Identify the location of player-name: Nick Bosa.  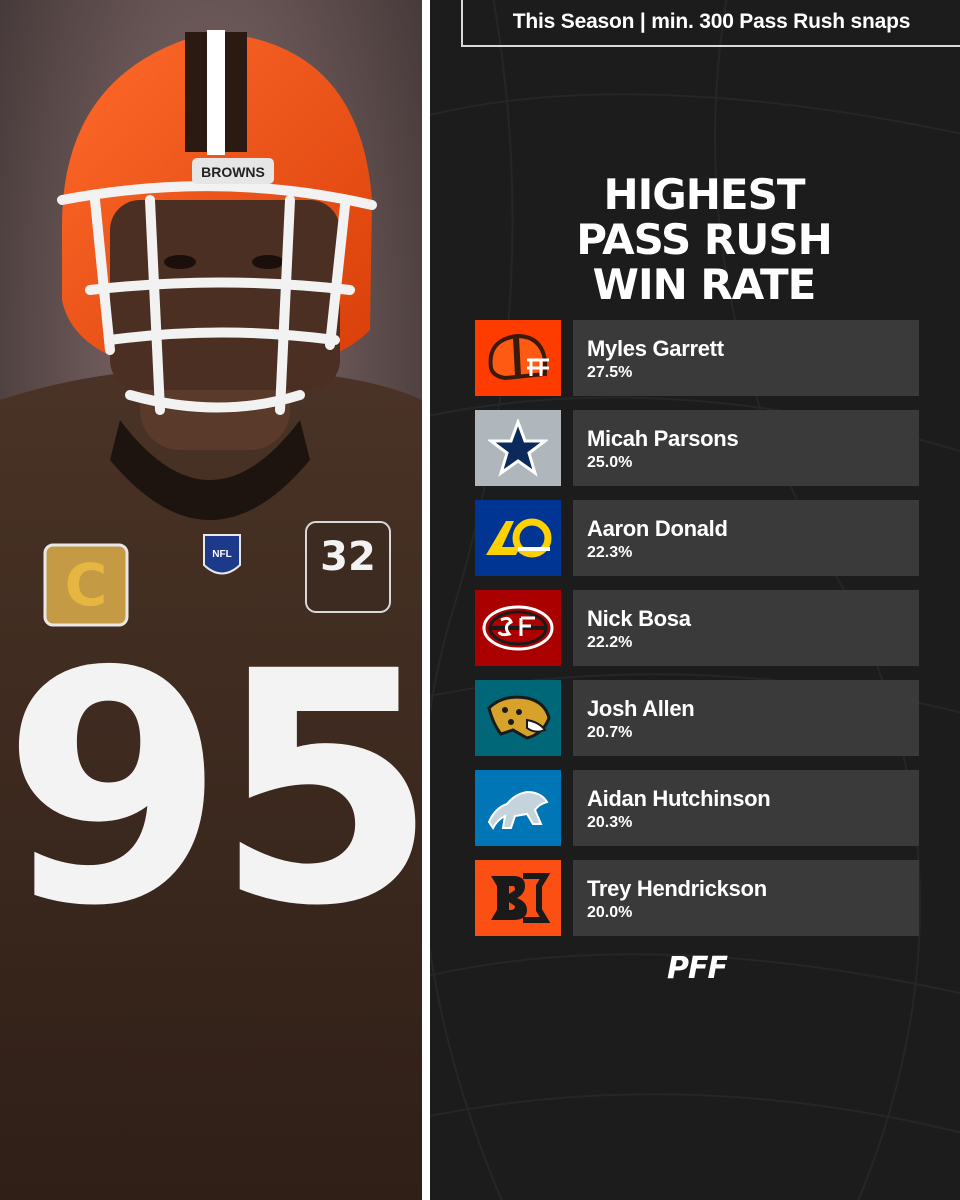
(639, 618).